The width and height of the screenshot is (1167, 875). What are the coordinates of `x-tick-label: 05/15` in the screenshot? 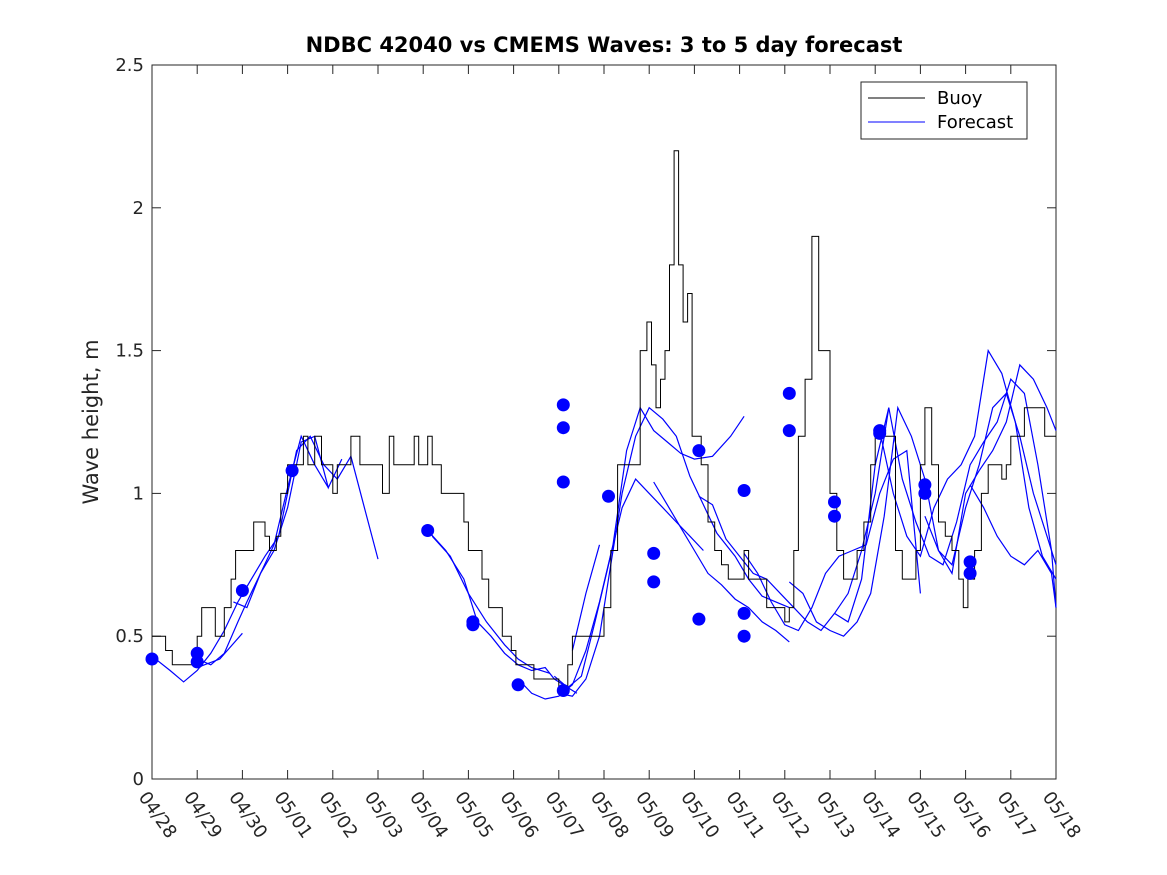 It's located at (925, 815).